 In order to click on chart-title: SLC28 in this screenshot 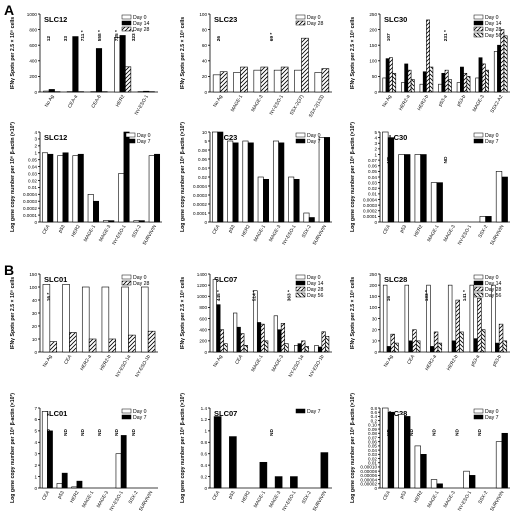, I will do `click(395, 279)`.